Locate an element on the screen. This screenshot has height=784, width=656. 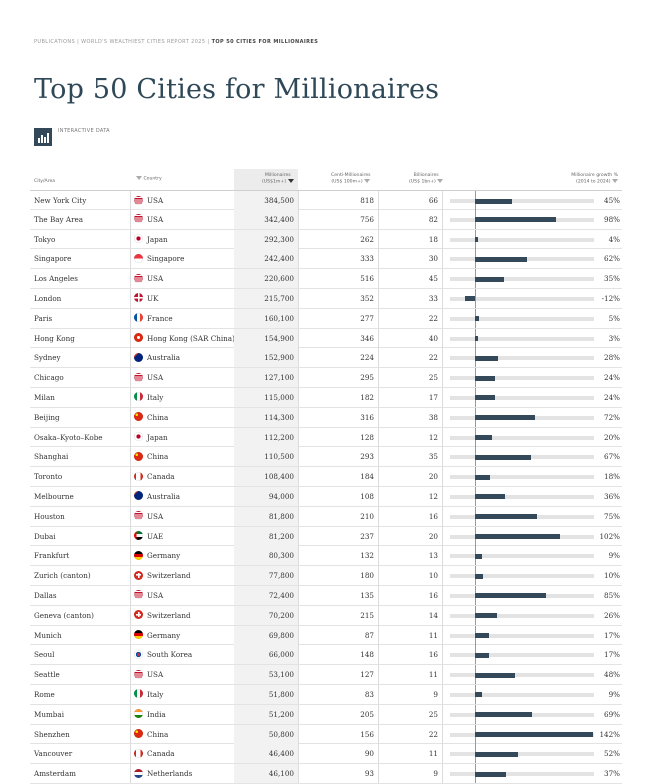
header-billionaires: Billionaires (US$ 1bn+) is located at coordinates (426, 179).